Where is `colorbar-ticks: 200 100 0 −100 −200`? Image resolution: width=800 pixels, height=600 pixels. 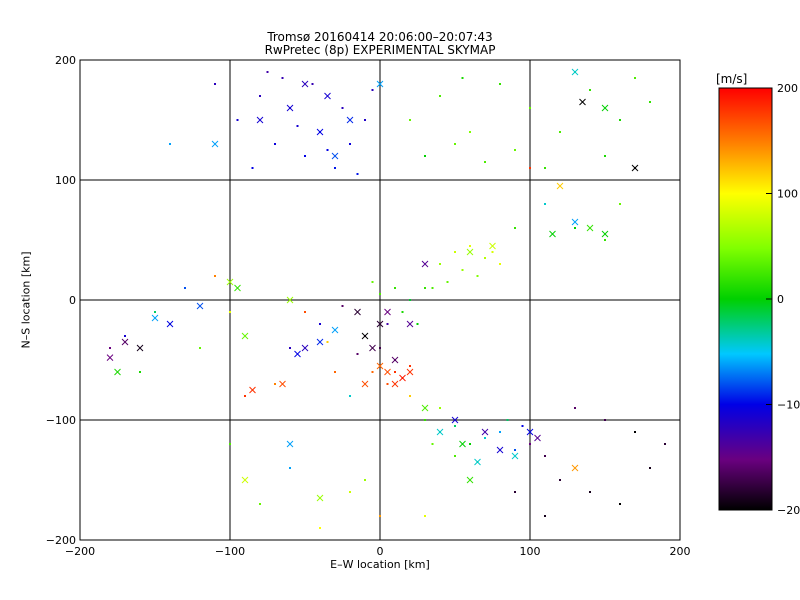
colorbar-ticks: 200 100 0 −100 −200 is located at coordinates (783, 299).